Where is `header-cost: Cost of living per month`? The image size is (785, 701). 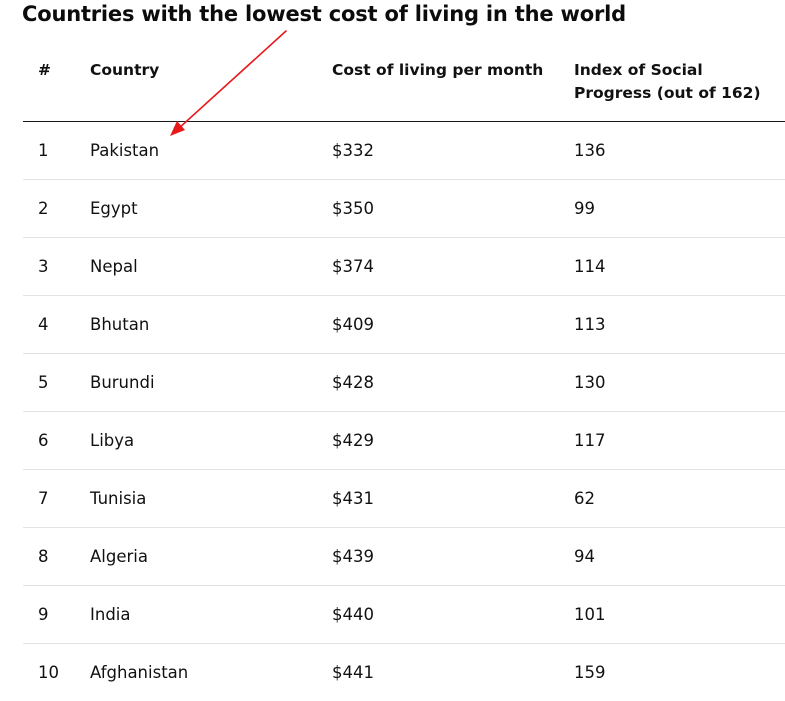
header-cost: Cost of living per month is located at coordinates (453, 89).